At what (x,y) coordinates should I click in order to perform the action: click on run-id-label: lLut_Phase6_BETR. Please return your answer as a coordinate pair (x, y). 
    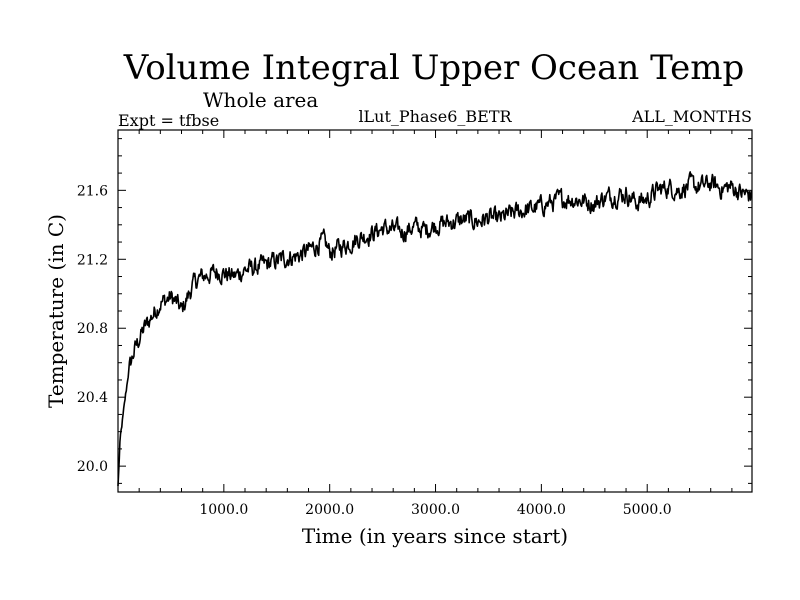
    Looking at the image, I should click on (435, 116).